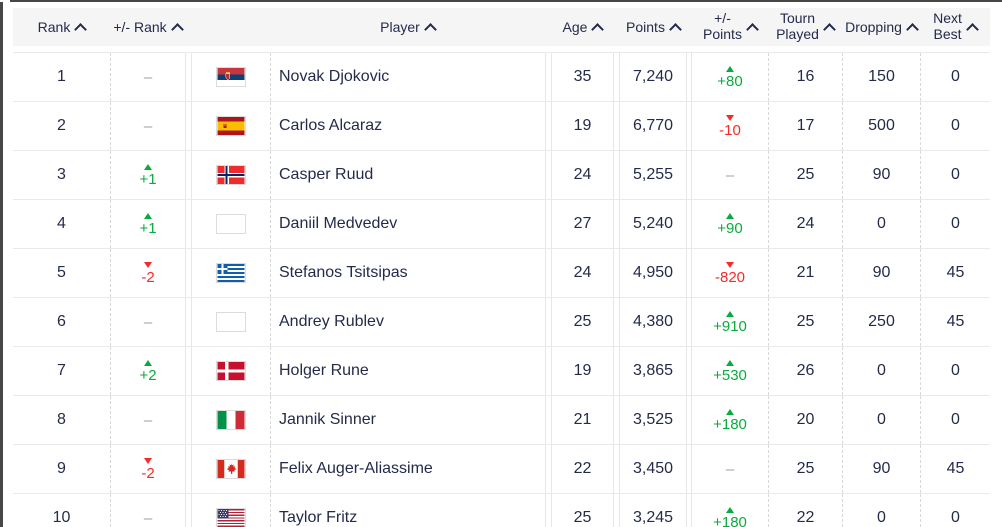  Describe the element at coordinates (407, 510) in the screenshot. I see `player-name: Taylor Fritz` at that location.